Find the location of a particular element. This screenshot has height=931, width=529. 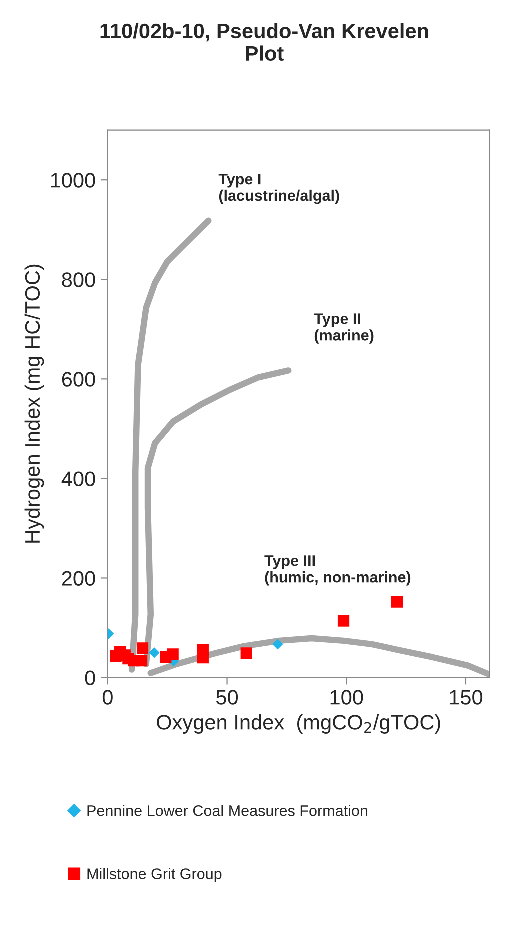

x-tick-label: 150 is located at coordinates (466, 697).